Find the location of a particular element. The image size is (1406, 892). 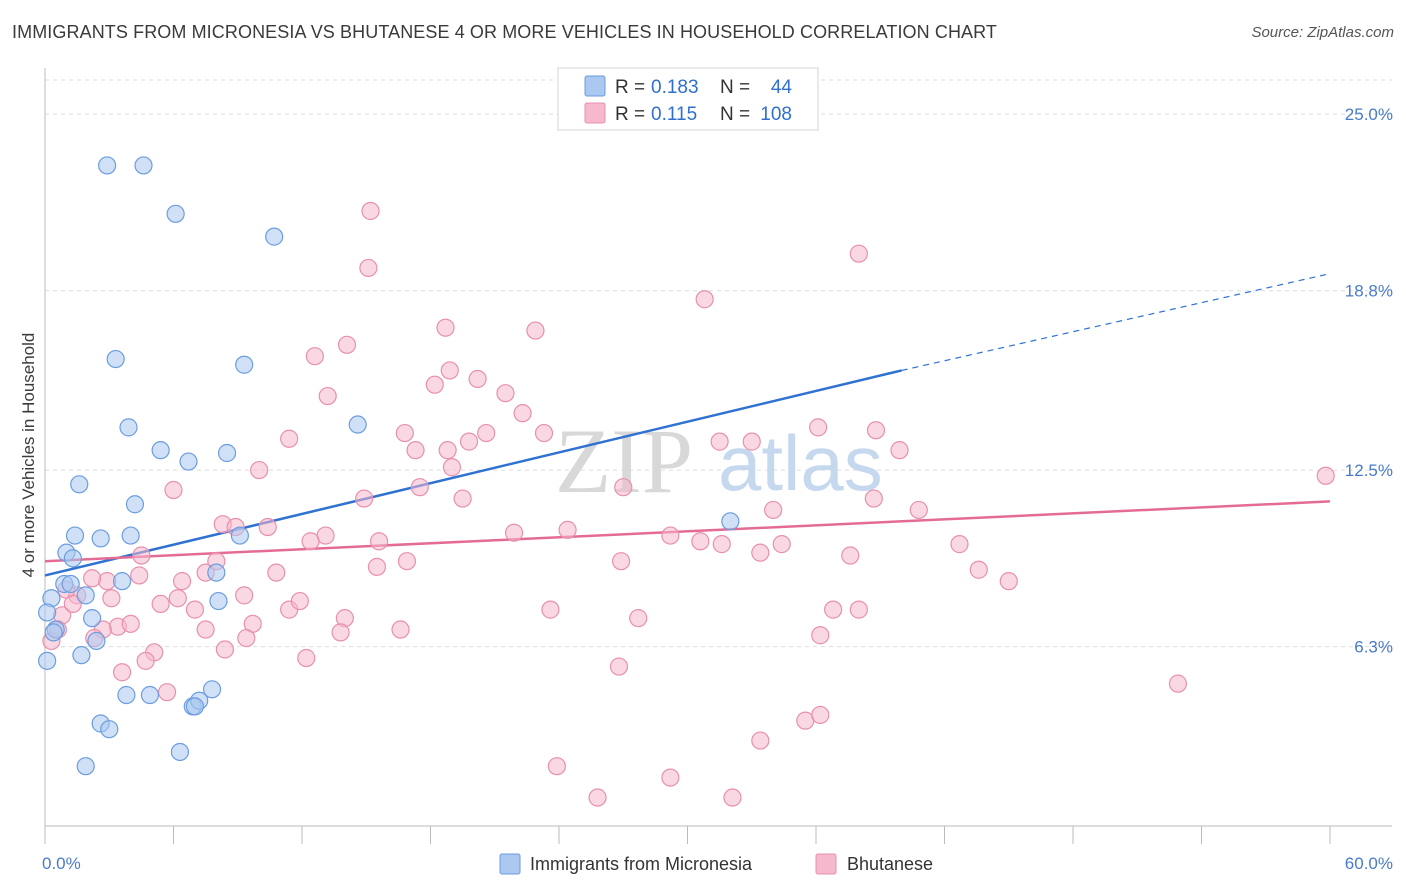

legend-swatch-bhutanese is located at coordinates (595, 113).